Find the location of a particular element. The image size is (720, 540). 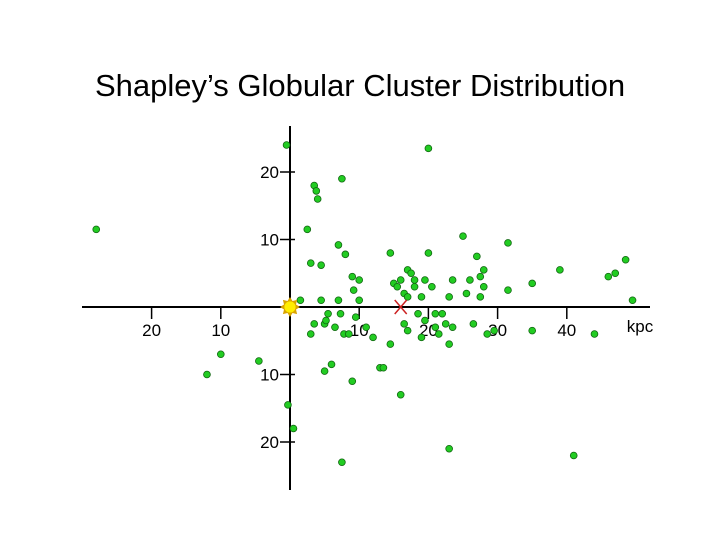

x-tick-label: 10 is located at coordinates (220, 330).